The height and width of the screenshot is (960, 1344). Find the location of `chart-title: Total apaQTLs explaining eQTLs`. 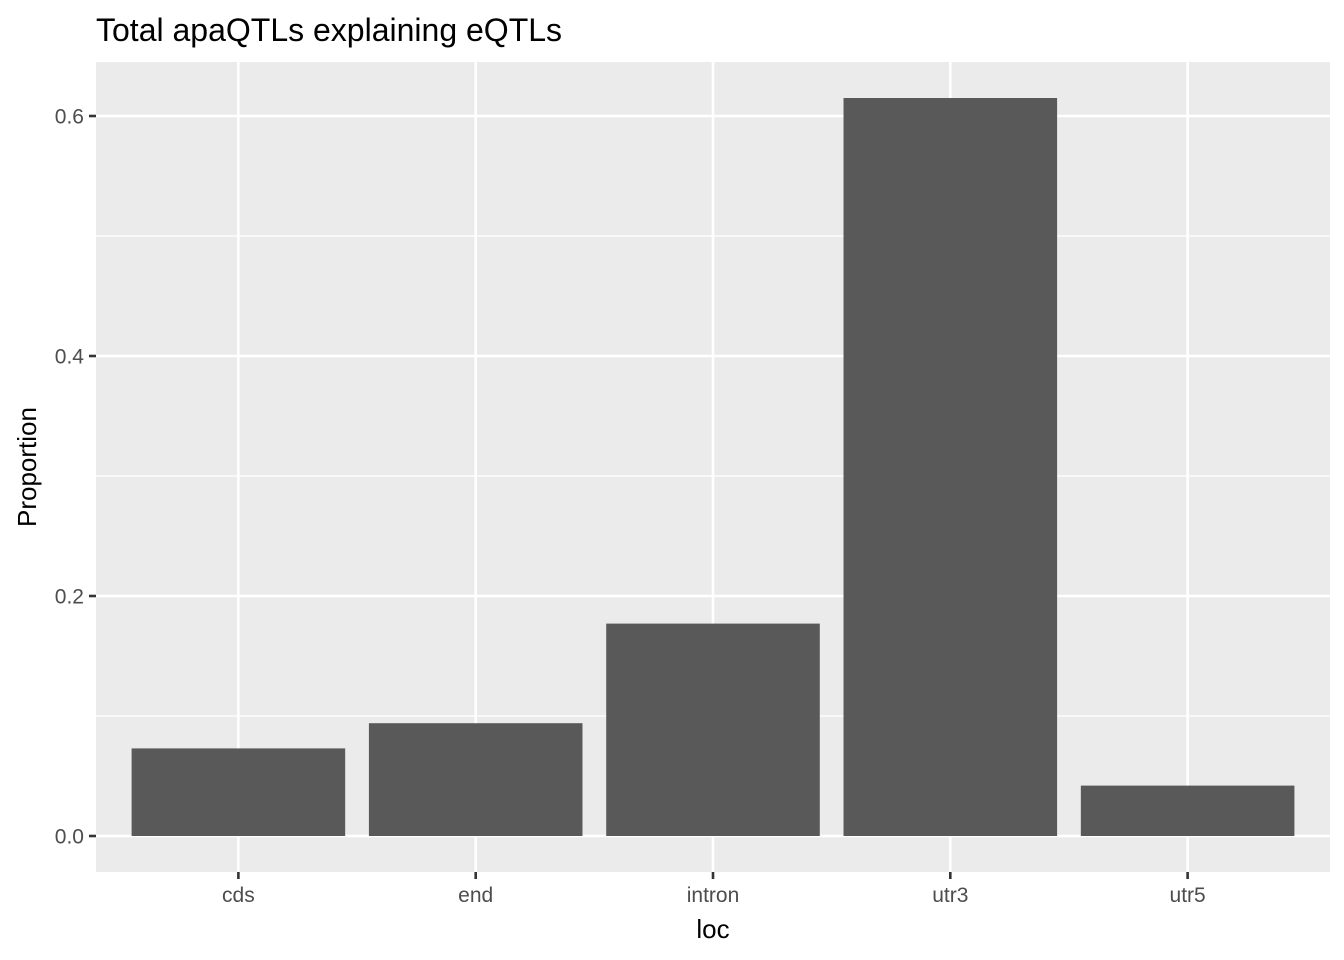

chart-title: Total apaQTLs explaining eQTLs is located at coordinates (329, 30).